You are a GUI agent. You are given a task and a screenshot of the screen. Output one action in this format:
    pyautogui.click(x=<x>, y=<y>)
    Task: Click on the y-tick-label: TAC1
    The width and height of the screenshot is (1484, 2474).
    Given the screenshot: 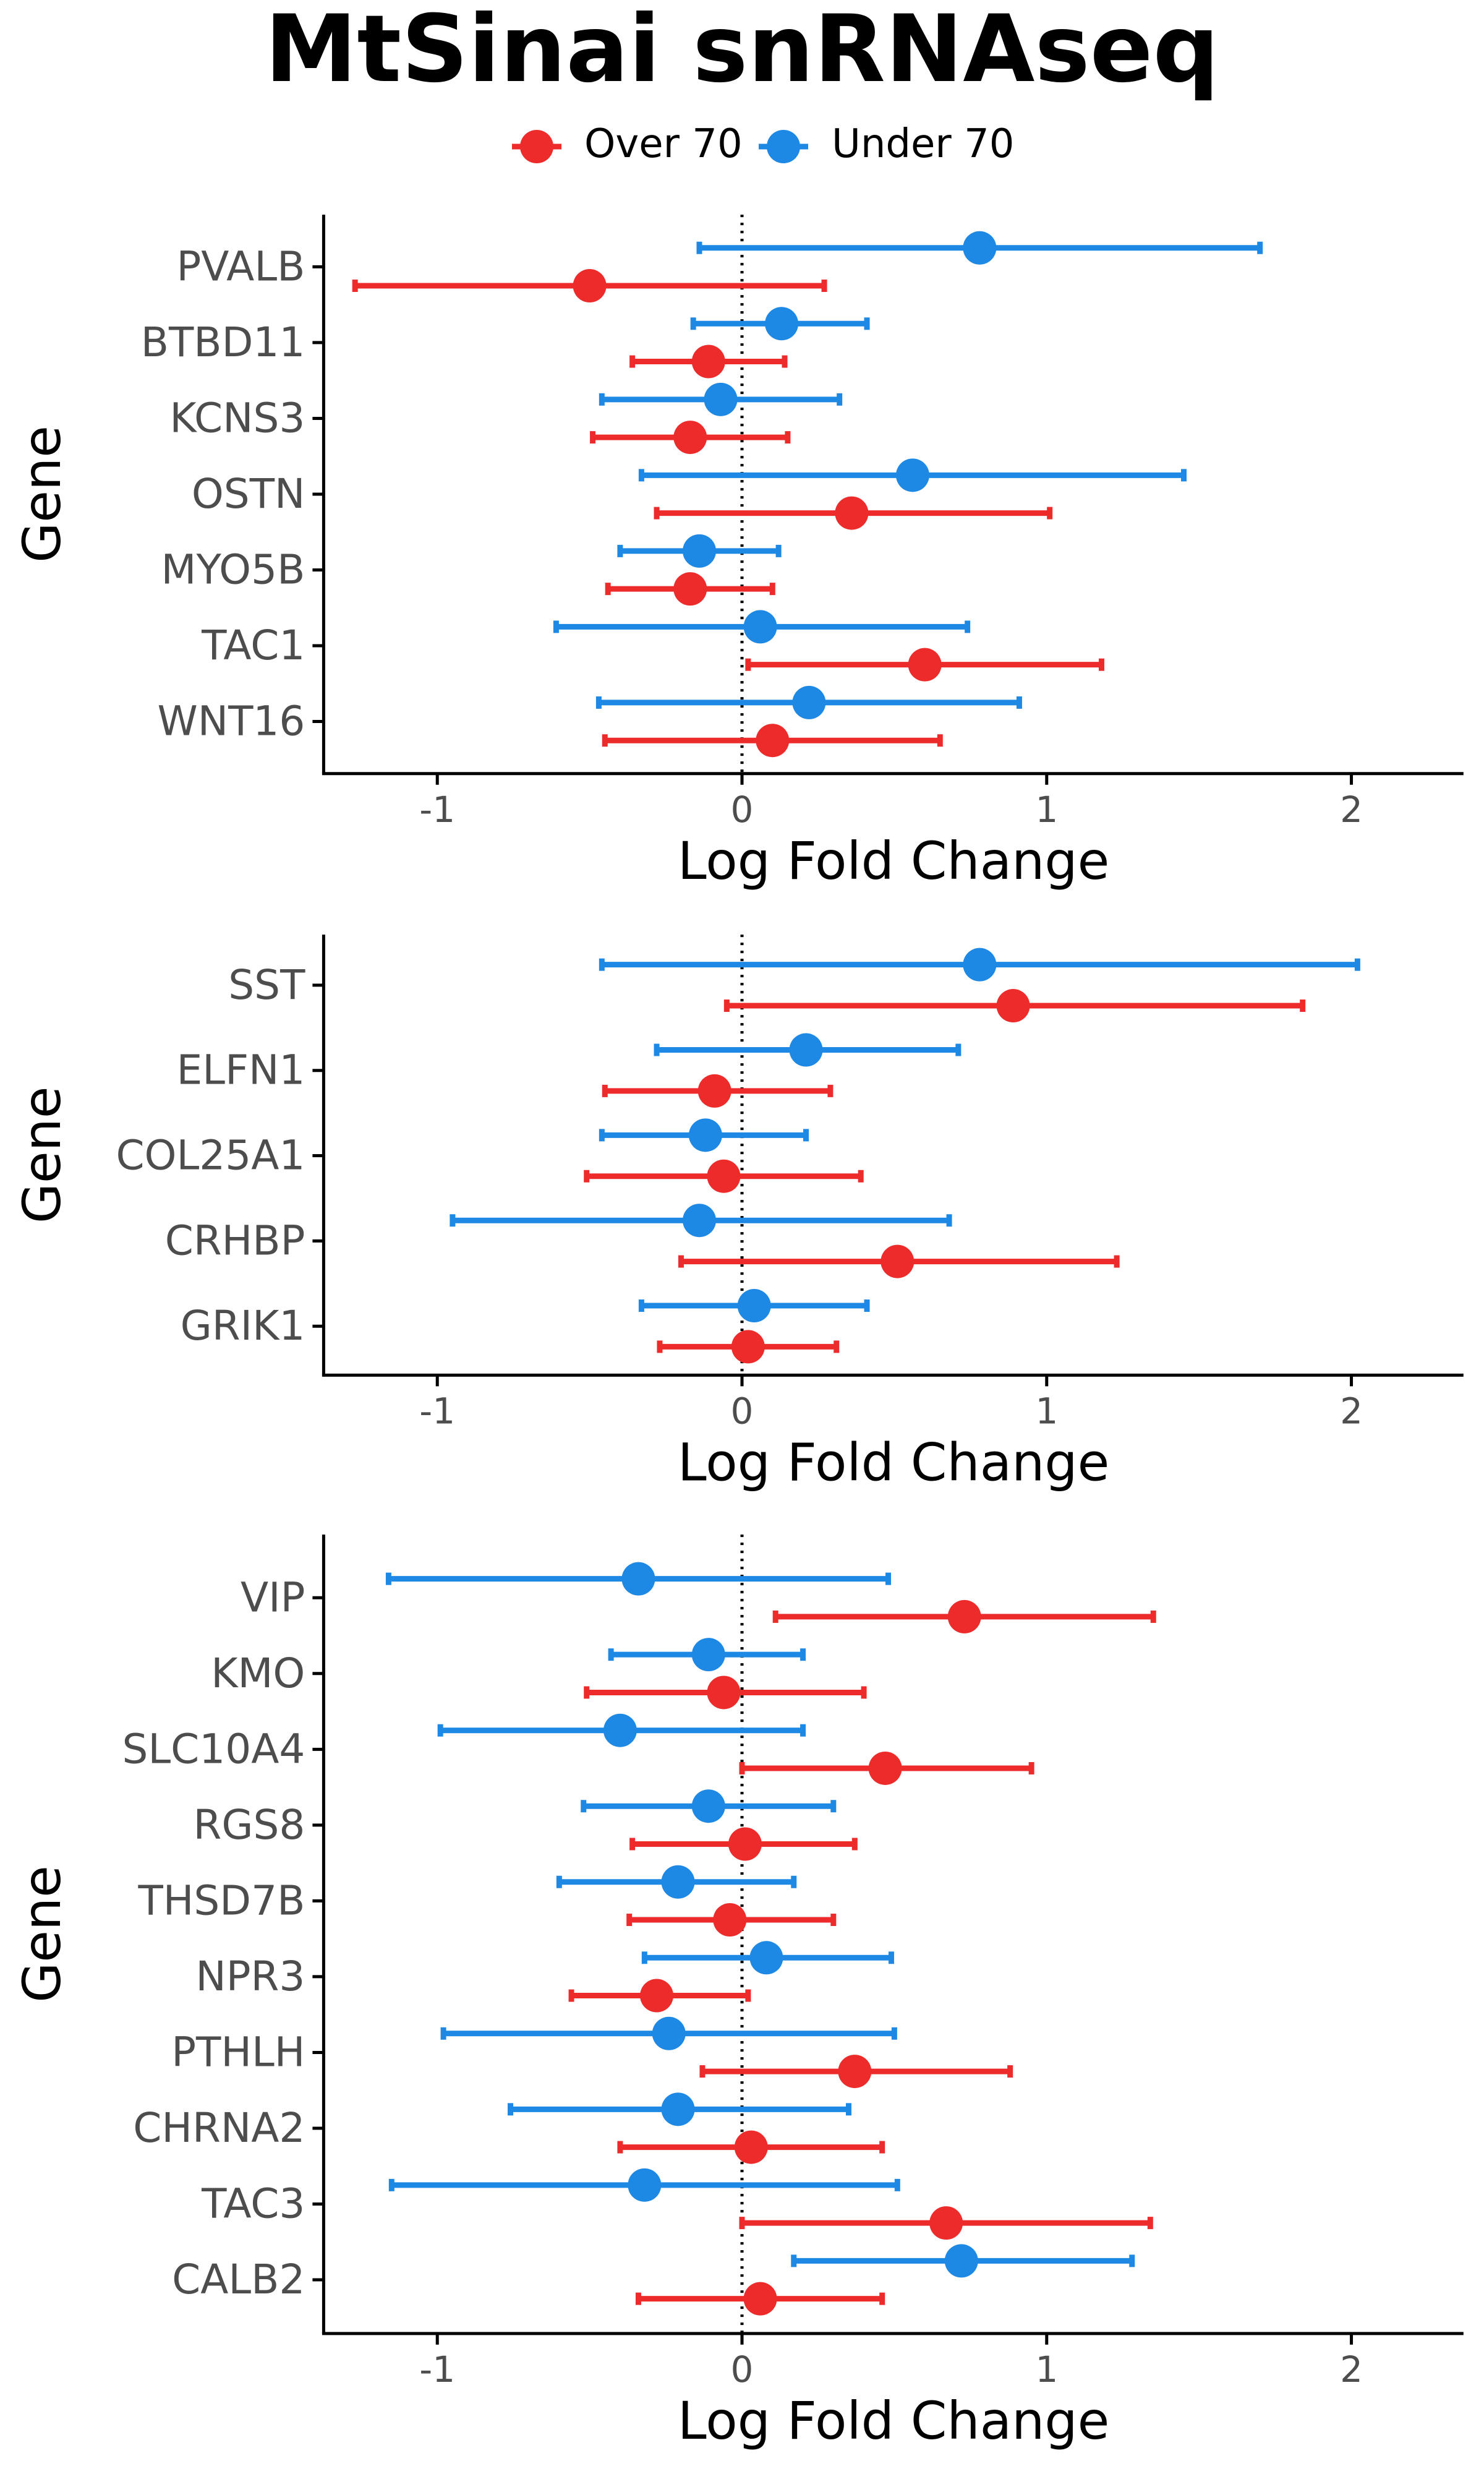 What is the action you would take?
    pyautogui.click(x=253, y=645)
    